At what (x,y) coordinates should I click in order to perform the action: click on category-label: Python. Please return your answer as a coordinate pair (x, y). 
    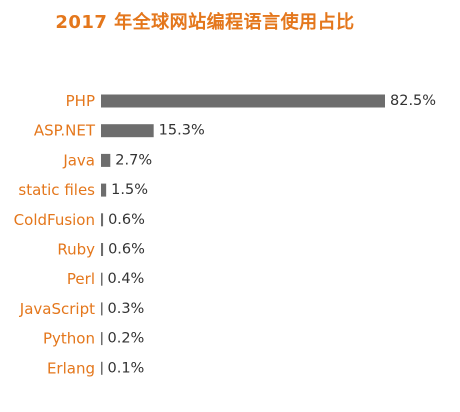
    Looking at the image, I should click on (69, 339).